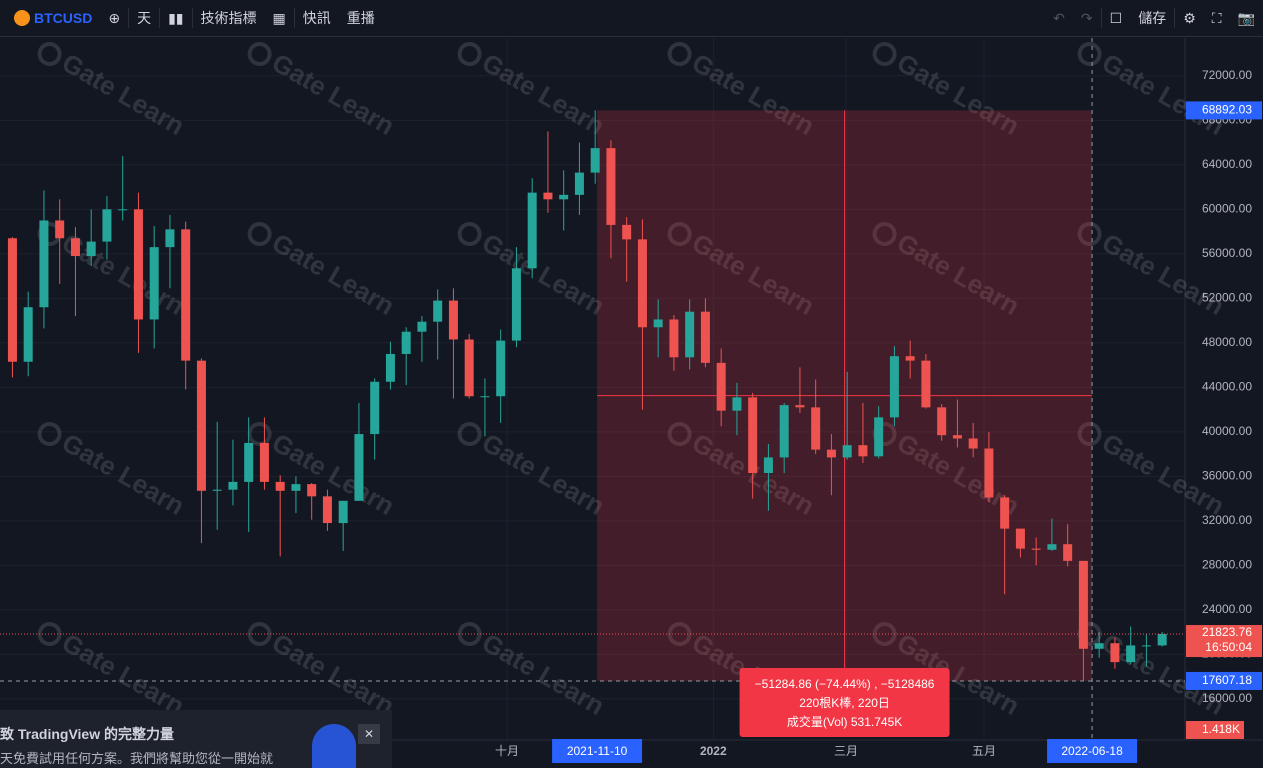  Describe the element at coordinates (1227, 342) in the screenshot. I see `y-tick-label: 48000.00` at that location.